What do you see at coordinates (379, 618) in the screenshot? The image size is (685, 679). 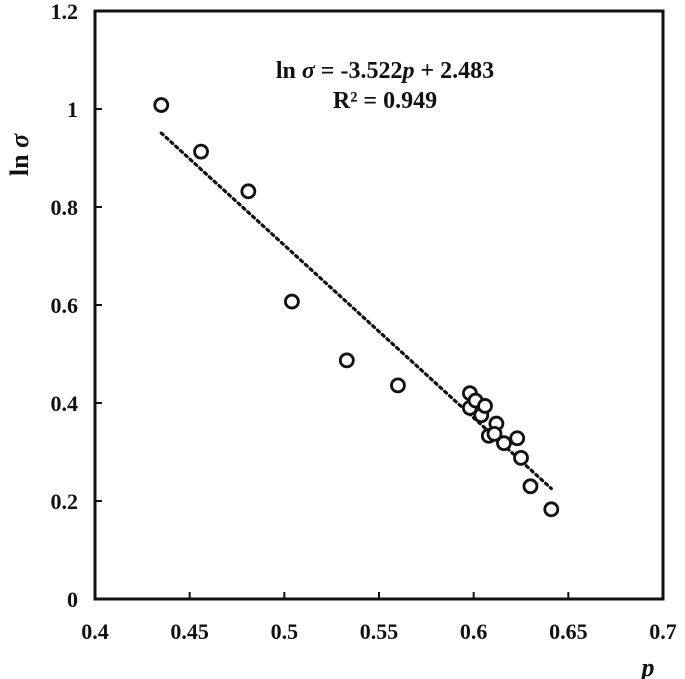 I see `x-axis-ticks: 0.4 0.45 0.5 0.55 0.6 0.65 0.7` at bounding box center [379, 618].